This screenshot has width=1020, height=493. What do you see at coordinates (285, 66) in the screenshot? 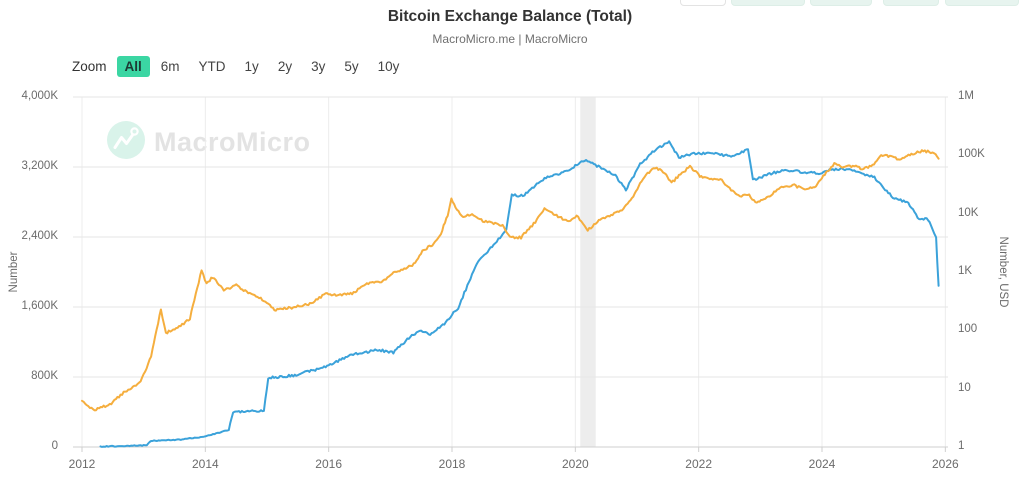
I see `range-button-2y: 2y` at bounding box center [285, 66].